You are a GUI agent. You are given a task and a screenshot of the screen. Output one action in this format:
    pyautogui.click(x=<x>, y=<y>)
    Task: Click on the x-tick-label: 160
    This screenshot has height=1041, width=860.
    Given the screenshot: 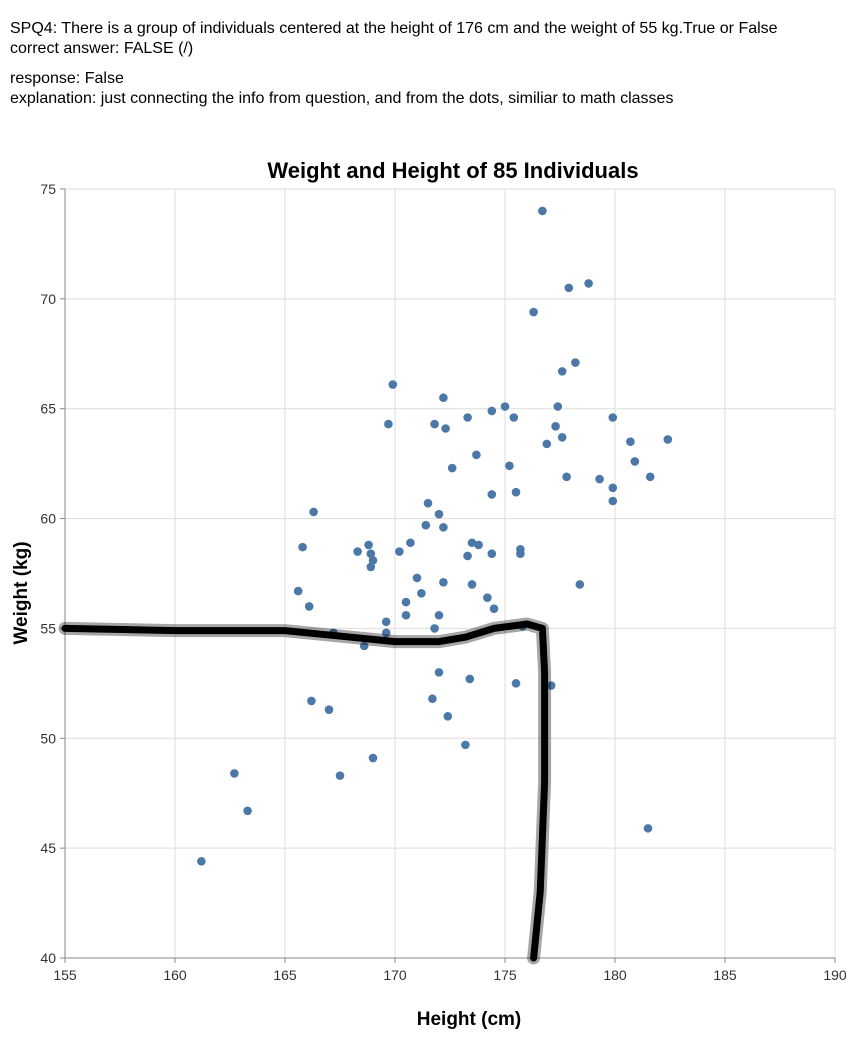 What is the action you would take?
    pyautogui.click(x=175, y=975)
    